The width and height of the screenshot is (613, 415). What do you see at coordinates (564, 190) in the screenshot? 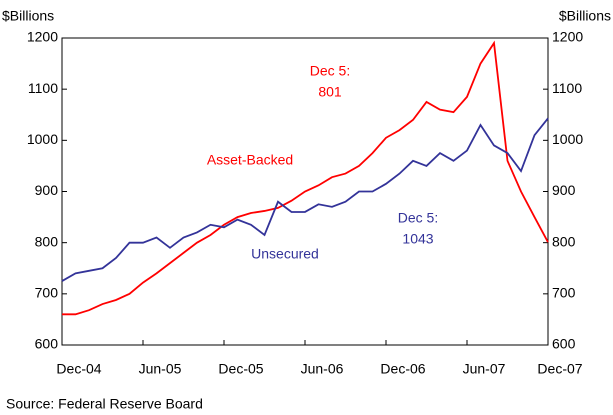
I see `y2-tick-label: 900` at bounding box center [564, 190].